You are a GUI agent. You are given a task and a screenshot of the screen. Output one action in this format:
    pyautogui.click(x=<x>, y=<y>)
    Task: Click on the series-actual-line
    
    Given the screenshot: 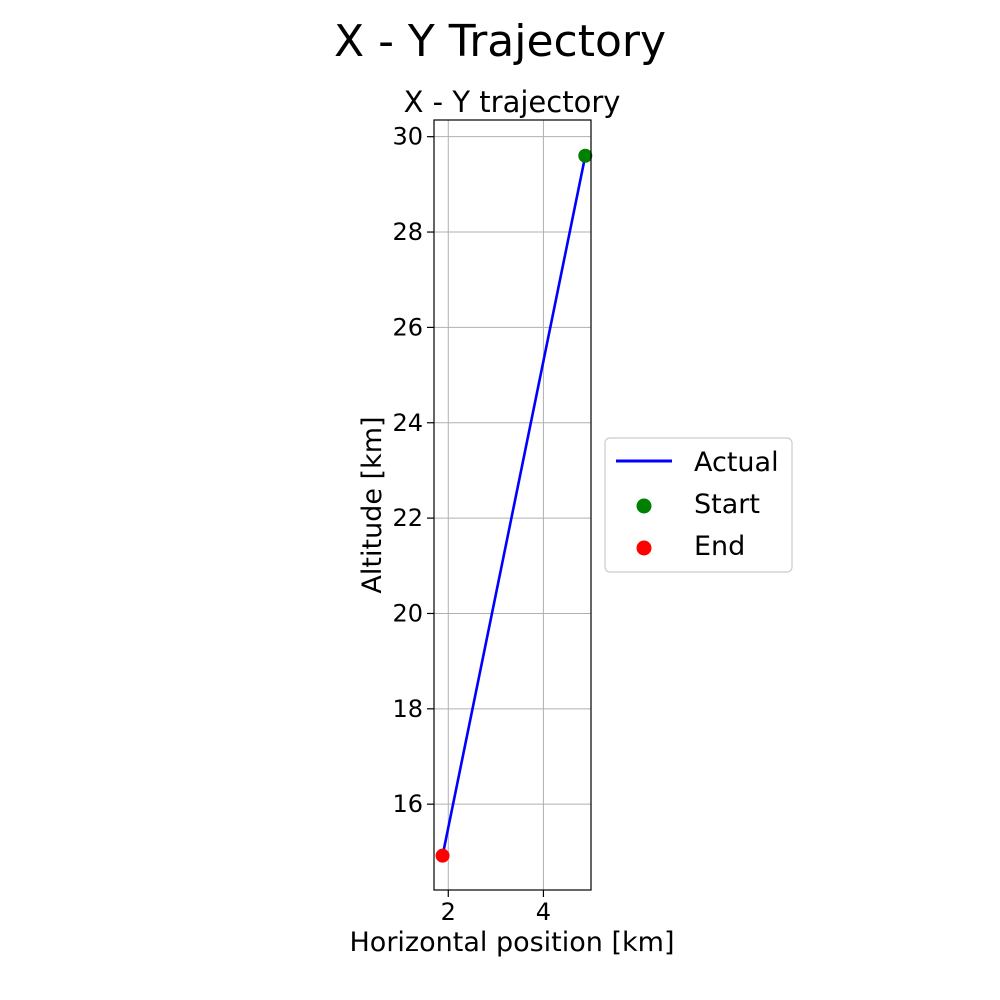 What is the action you would take?
    pyautogui.click(x=514, y=505)
    